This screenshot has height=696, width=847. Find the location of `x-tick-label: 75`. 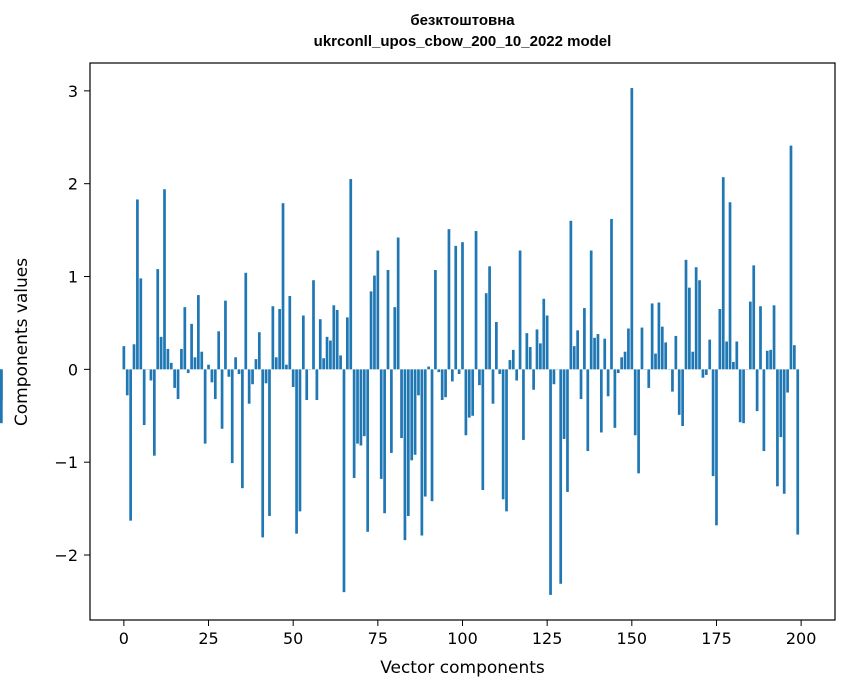

x-tick-label: 75 is located at coordinates (378, 638).